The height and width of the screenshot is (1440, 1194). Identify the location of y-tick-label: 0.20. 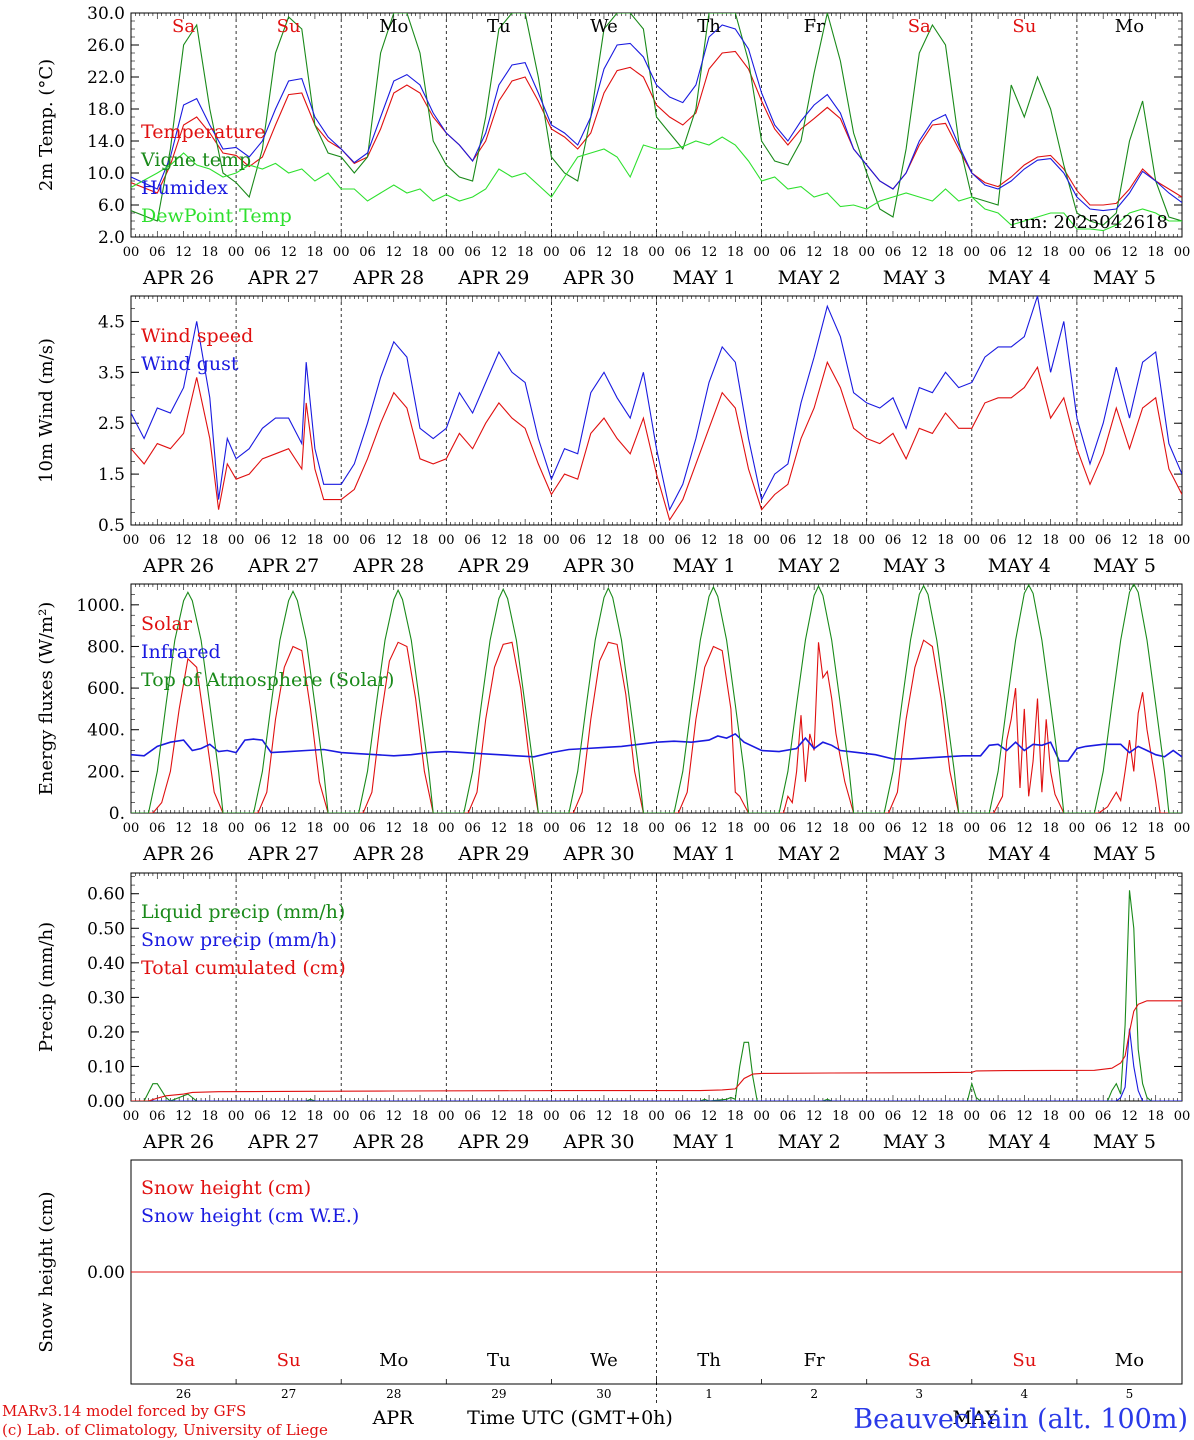
(106, 1033).